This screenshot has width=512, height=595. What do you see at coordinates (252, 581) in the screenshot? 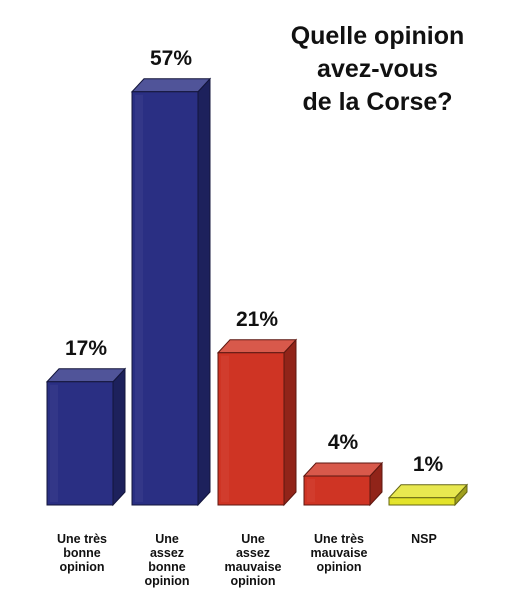
I see `category-label-3-line-4: opinion` at bounding box center [252, 581].